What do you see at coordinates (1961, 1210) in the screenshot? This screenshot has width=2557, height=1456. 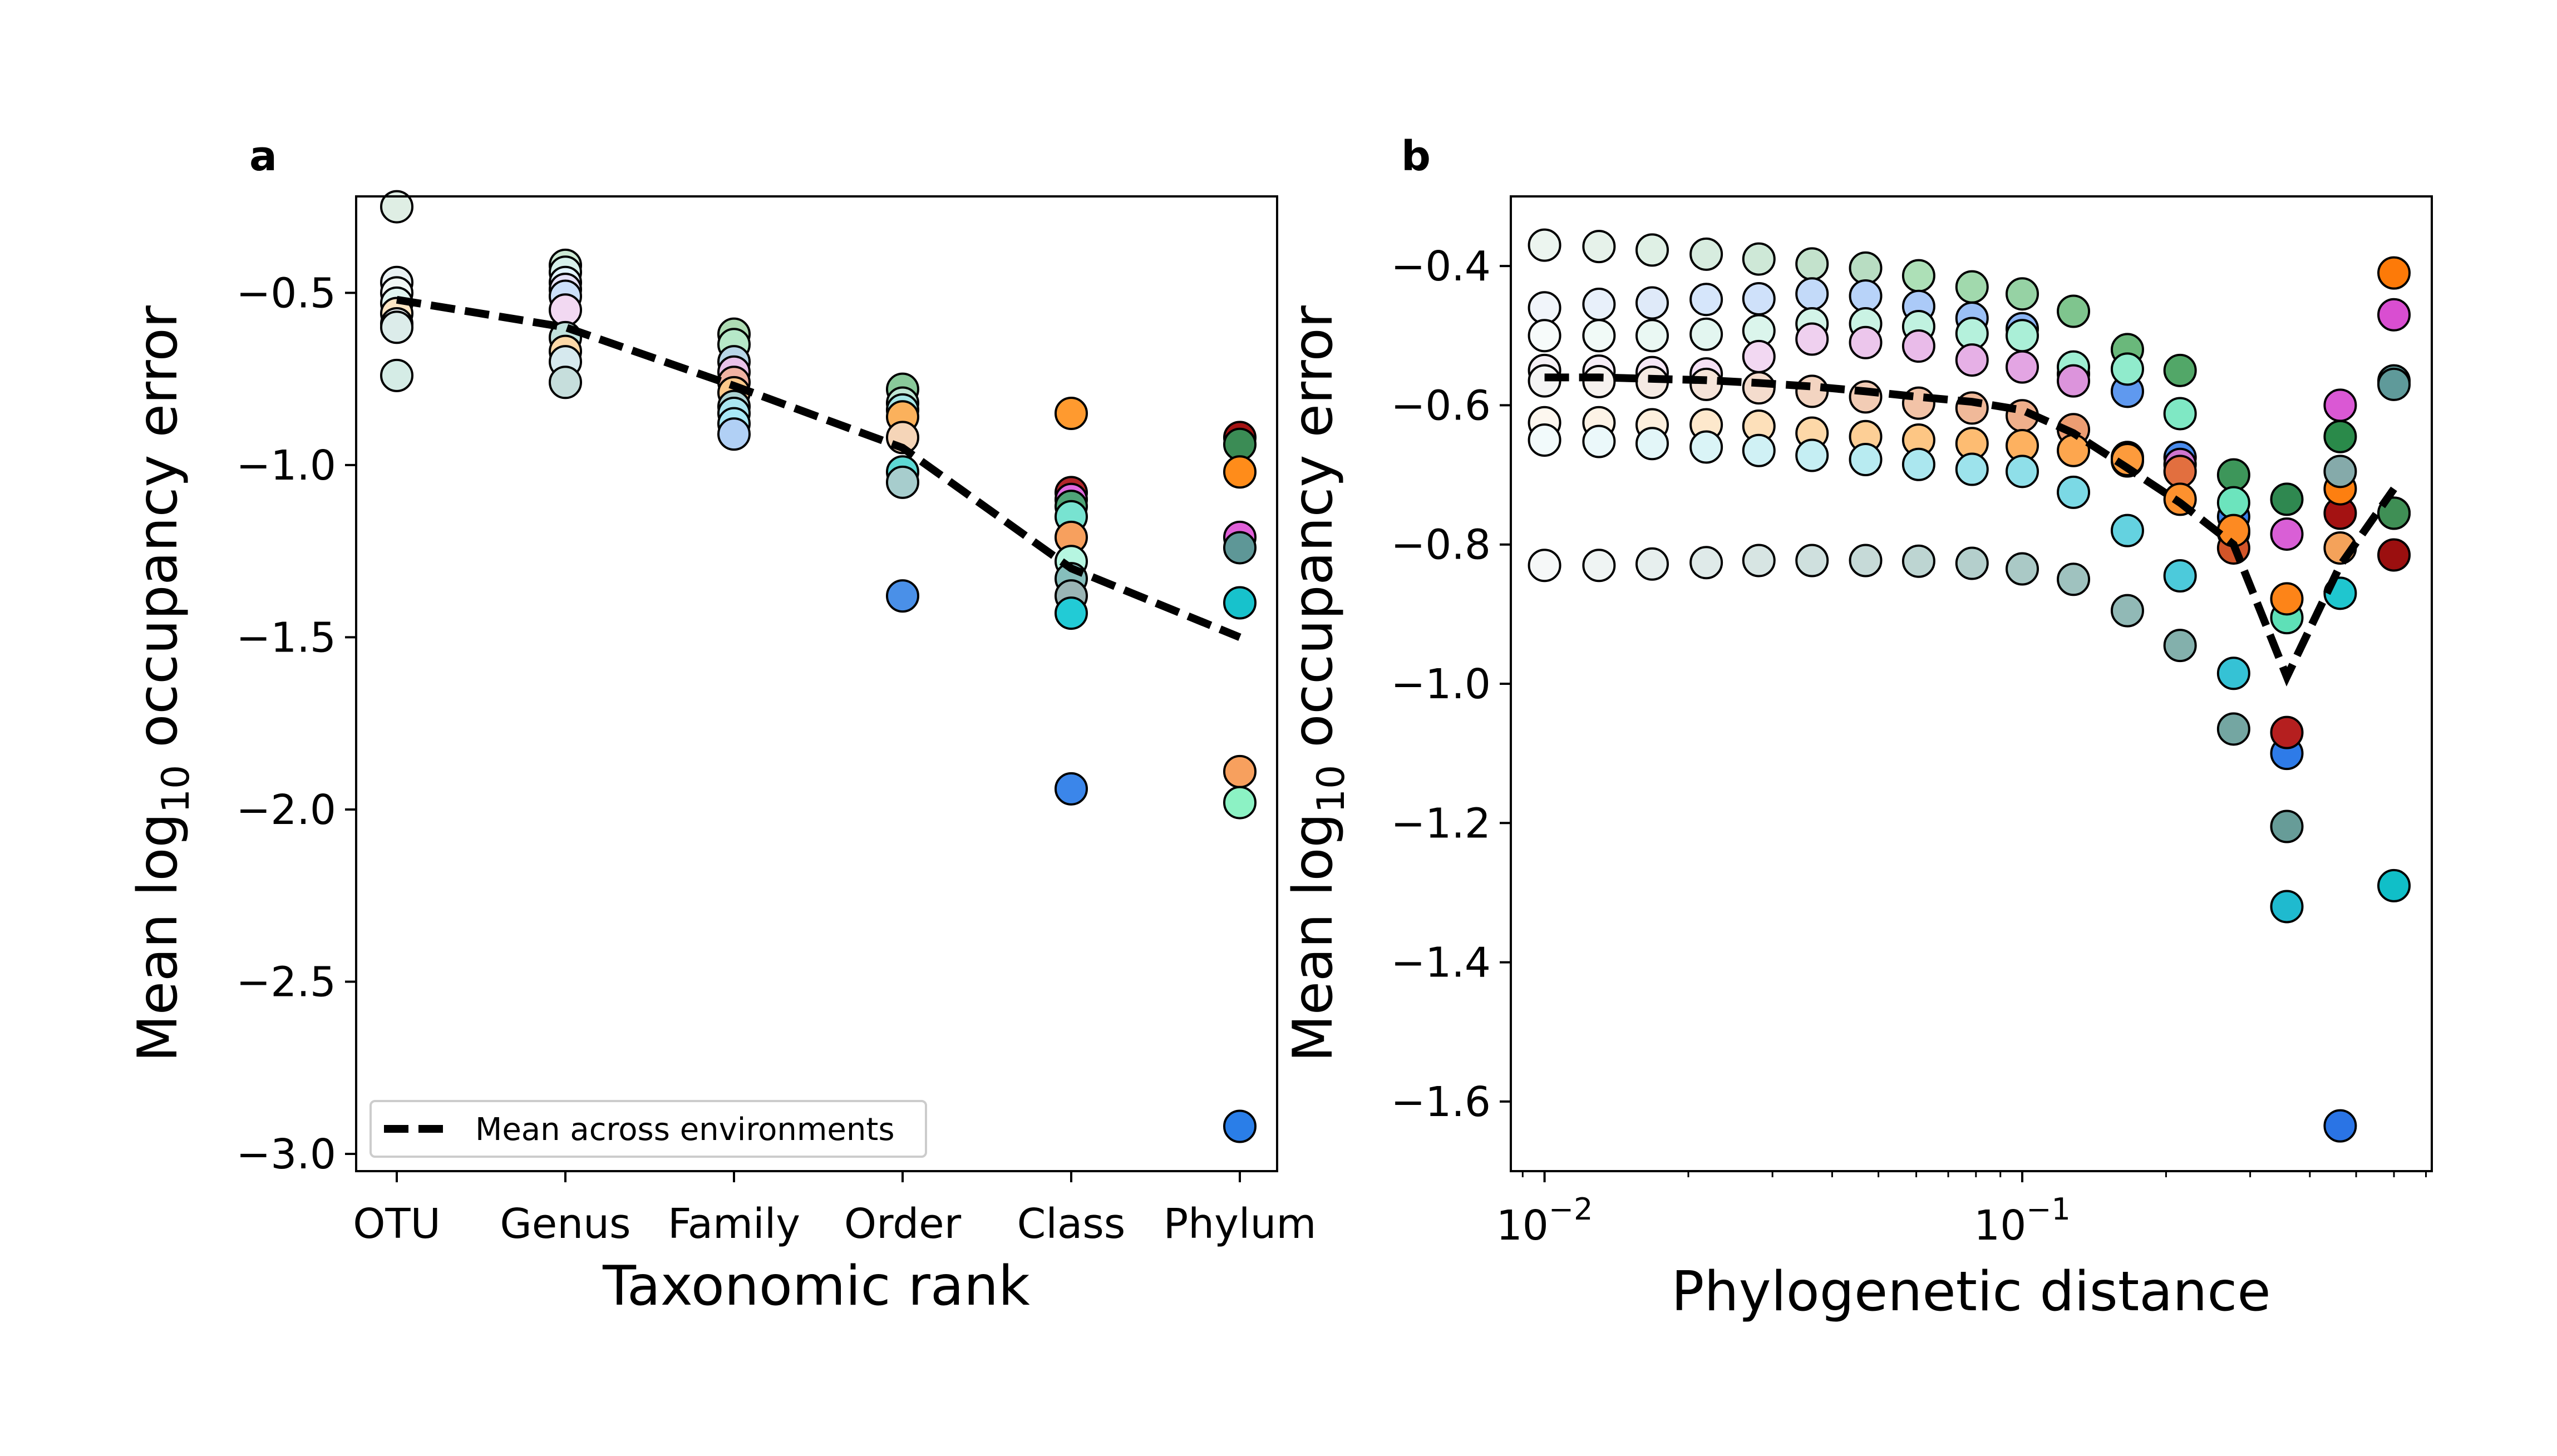 I see `panel-b-x-ticks: 10⁻² 10⁻¹` at bounding box center [1961, 1210].